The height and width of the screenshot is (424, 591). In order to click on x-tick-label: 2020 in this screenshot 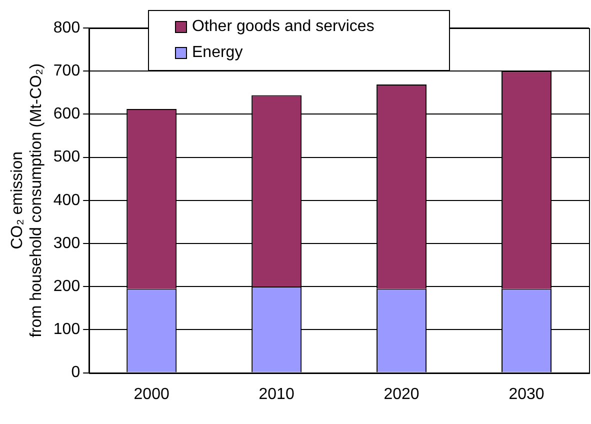, I will do `click(402, 394)`.